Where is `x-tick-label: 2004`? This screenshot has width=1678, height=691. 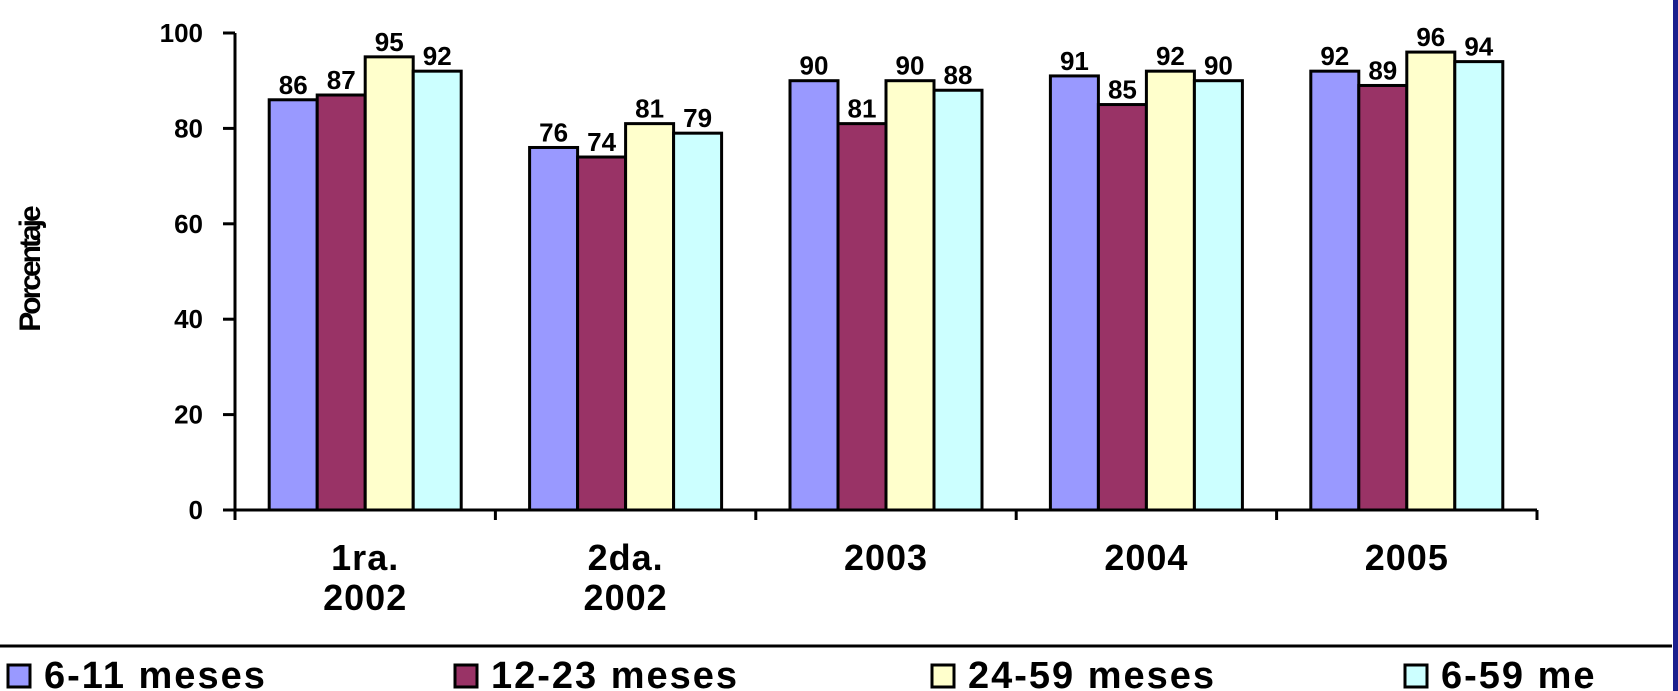
x-tick-label: 2004 is located at coordinates (1146, 557).